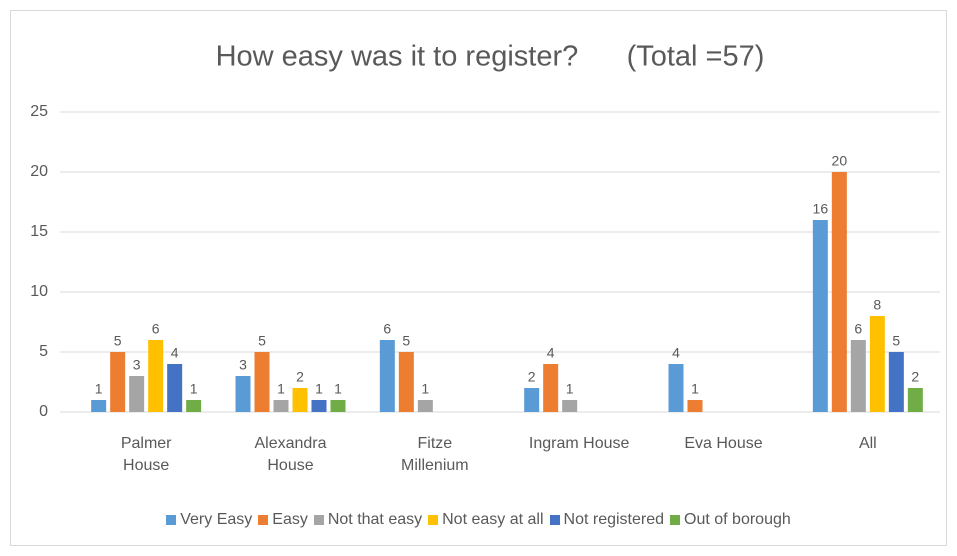  I want to click on legend-item: Not that easy, so click(368, 520).